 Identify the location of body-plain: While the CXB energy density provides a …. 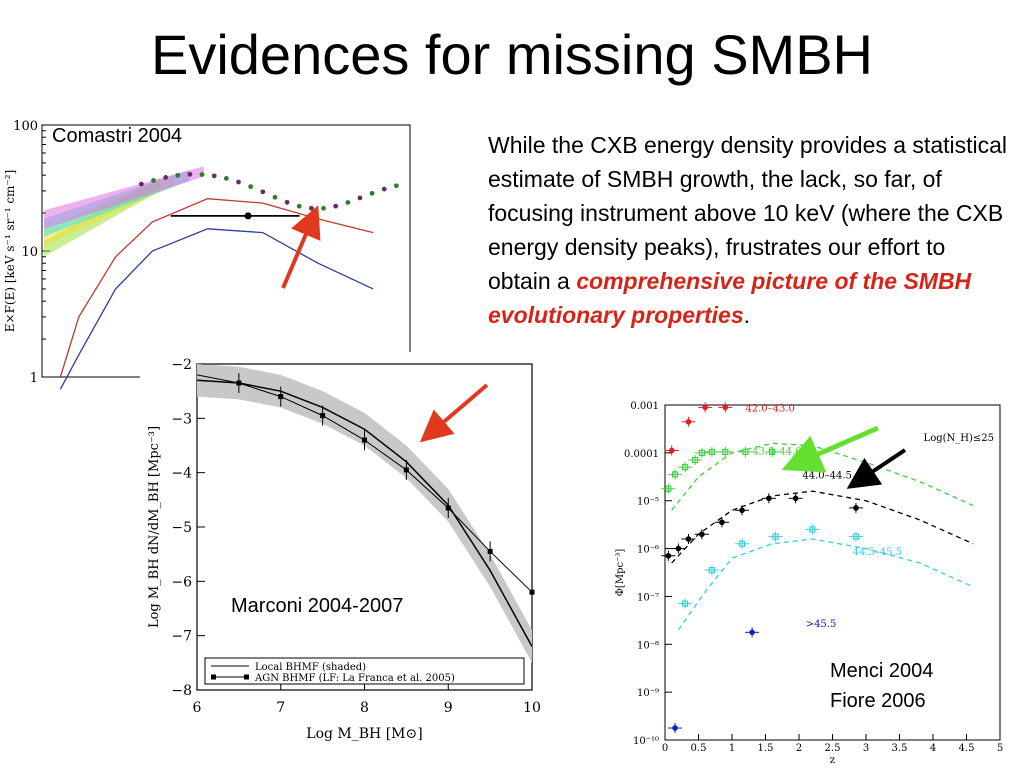
(748, 213).